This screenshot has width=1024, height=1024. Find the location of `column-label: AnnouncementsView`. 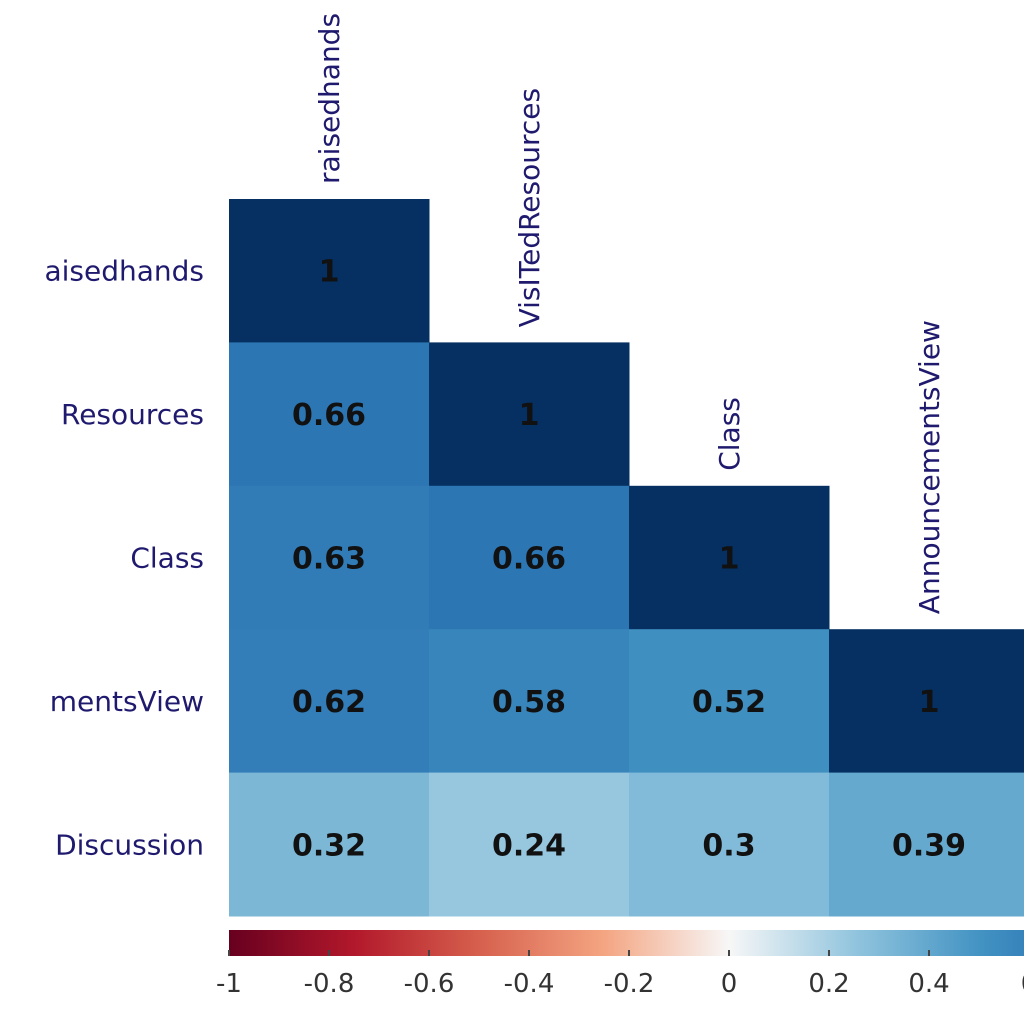

column-label: AnnouncementsView is located at coordinates (929, 467).